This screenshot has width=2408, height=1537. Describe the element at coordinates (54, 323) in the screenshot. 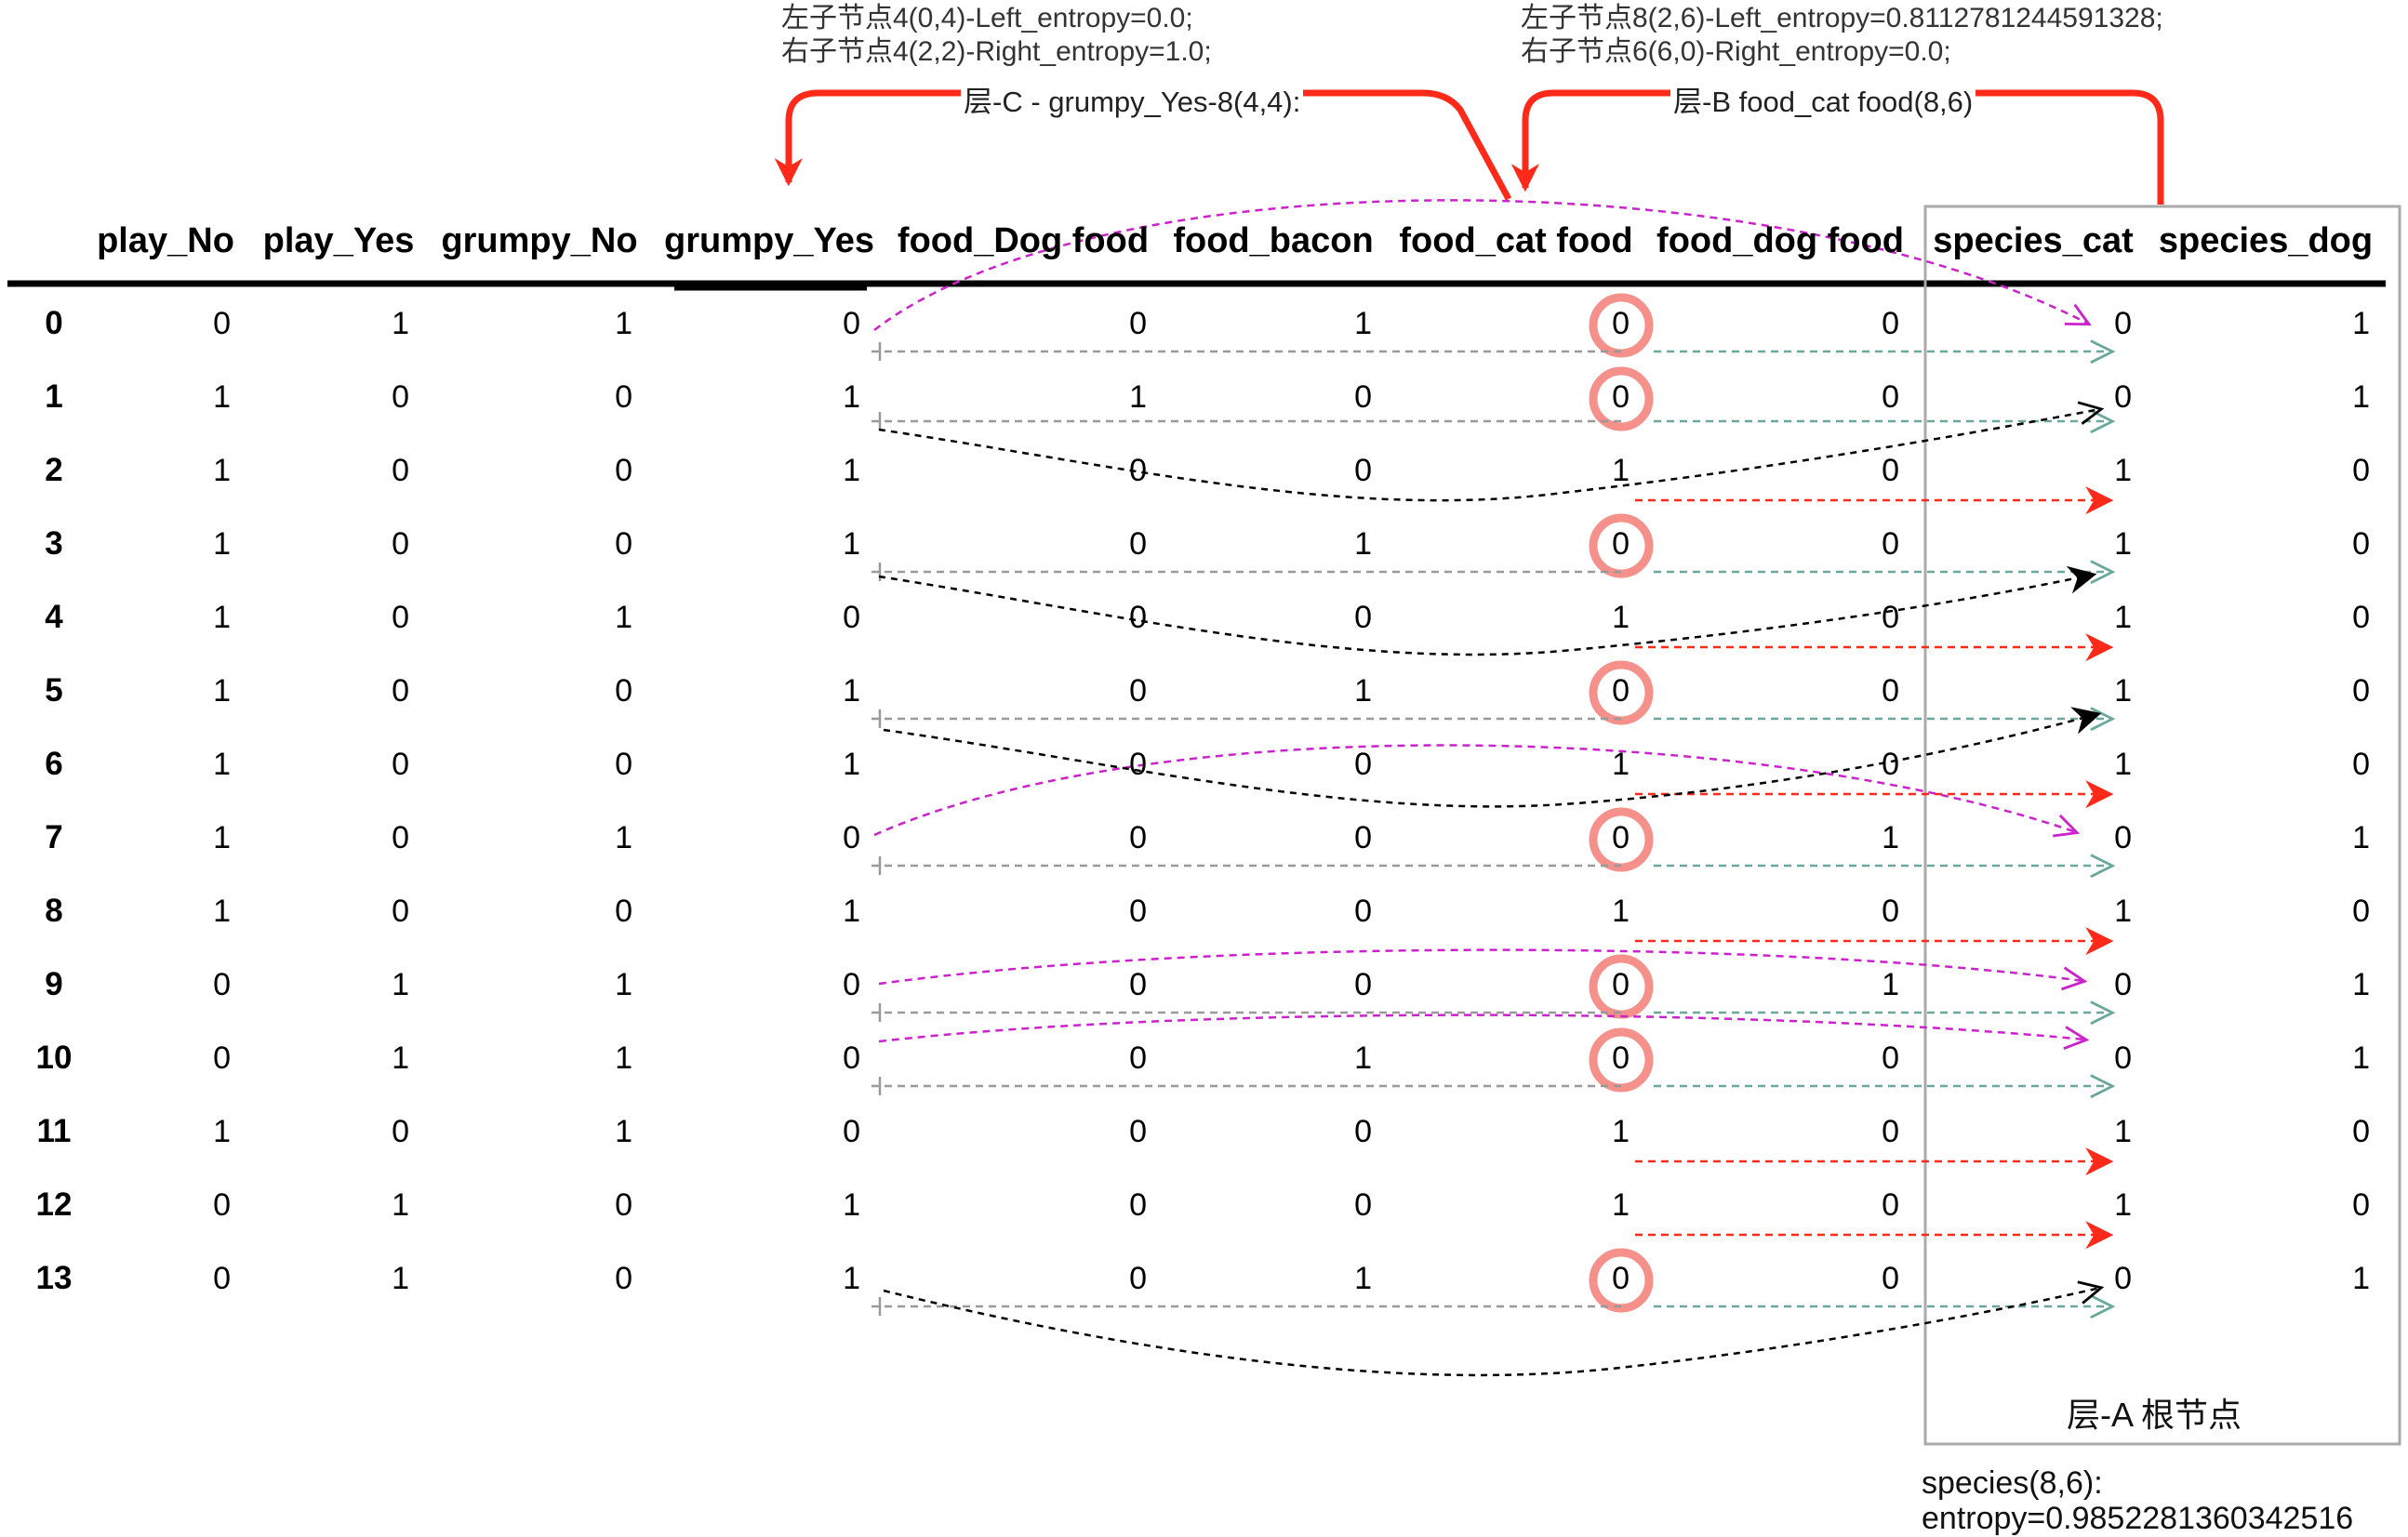

I see `row-index: 0` at that location.